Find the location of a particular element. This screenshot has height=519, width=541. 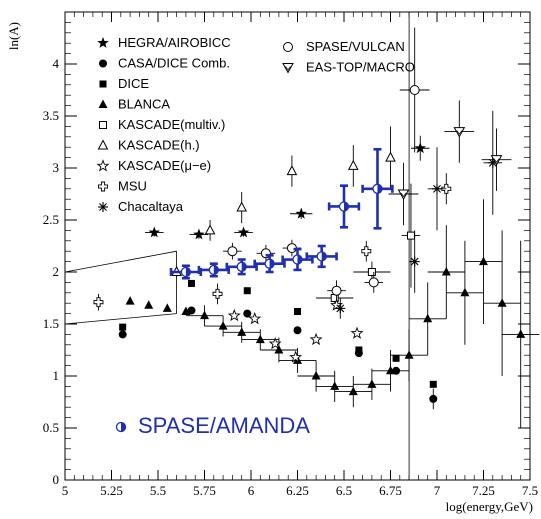

series-kascade-multiv- is located at coordinates (368, 243).